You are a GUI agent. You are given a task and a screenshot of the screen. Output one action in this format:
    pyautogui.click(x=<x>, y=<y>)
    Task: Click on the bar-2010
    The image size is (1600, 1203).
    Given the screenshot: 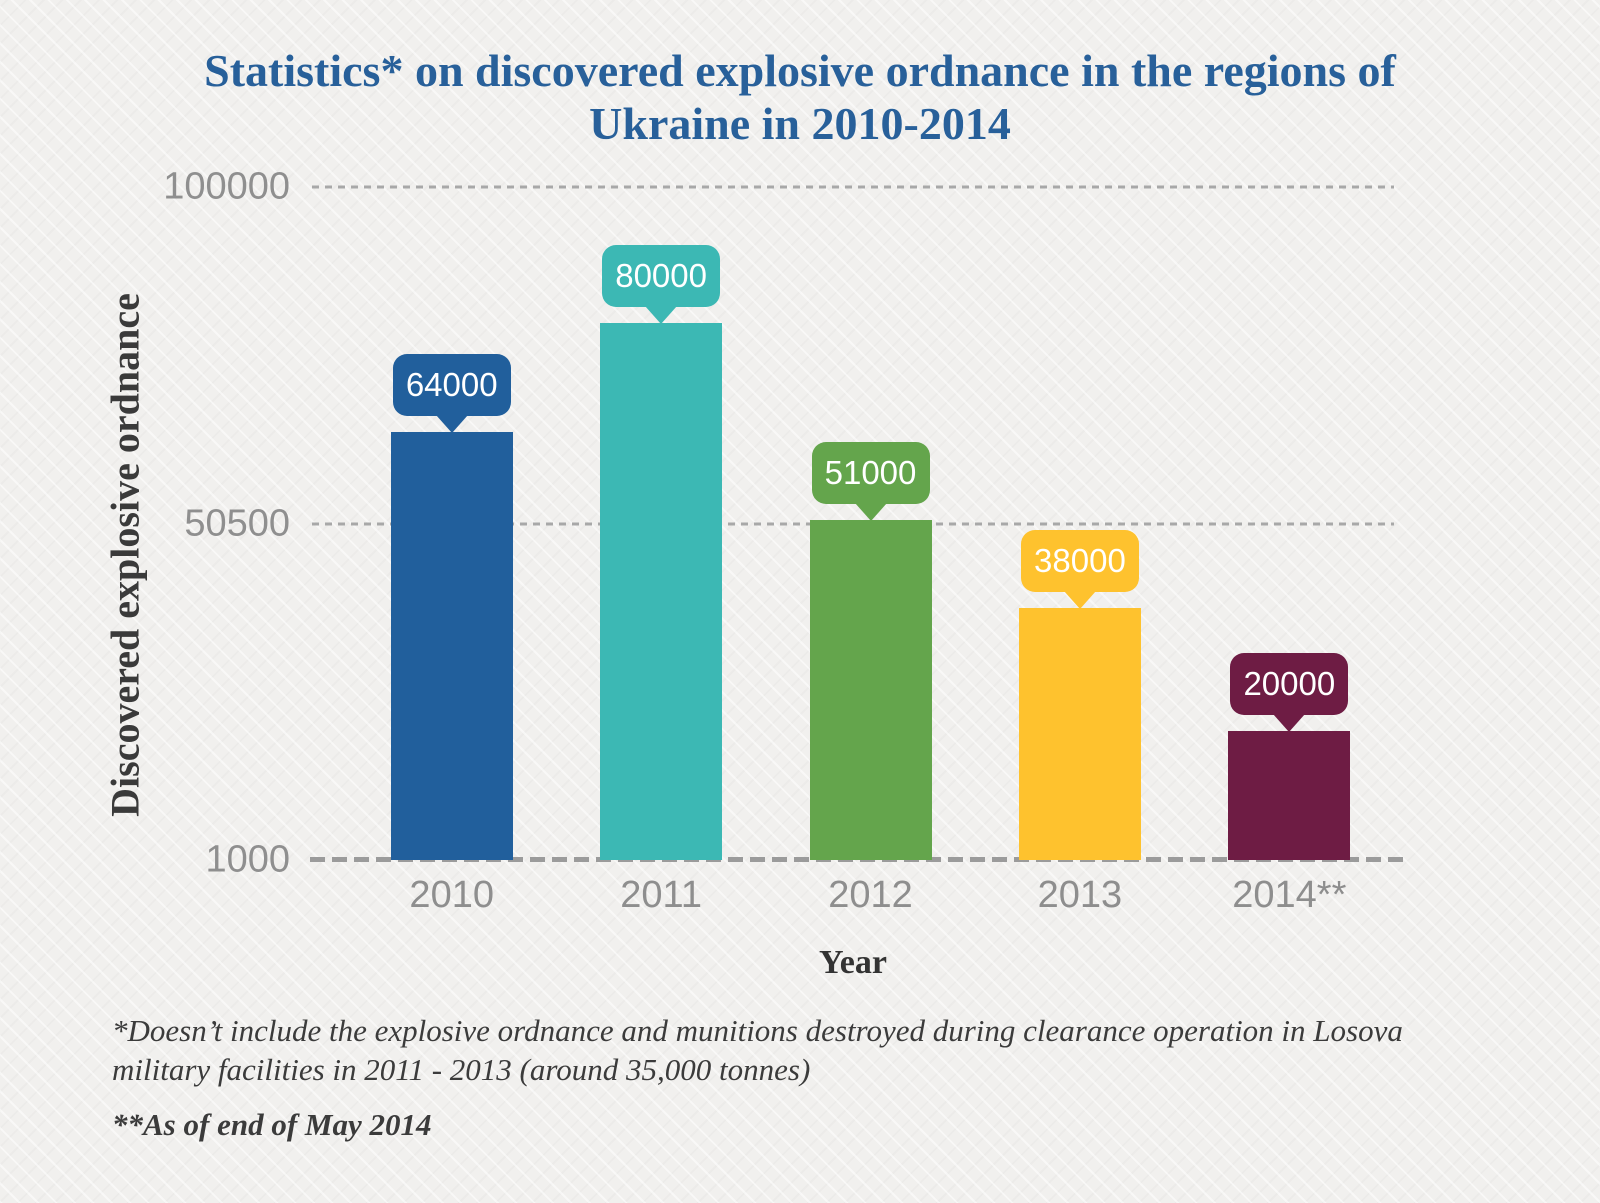 What is the action you would take?
    pyautogui.click(x=451, y=646)
    